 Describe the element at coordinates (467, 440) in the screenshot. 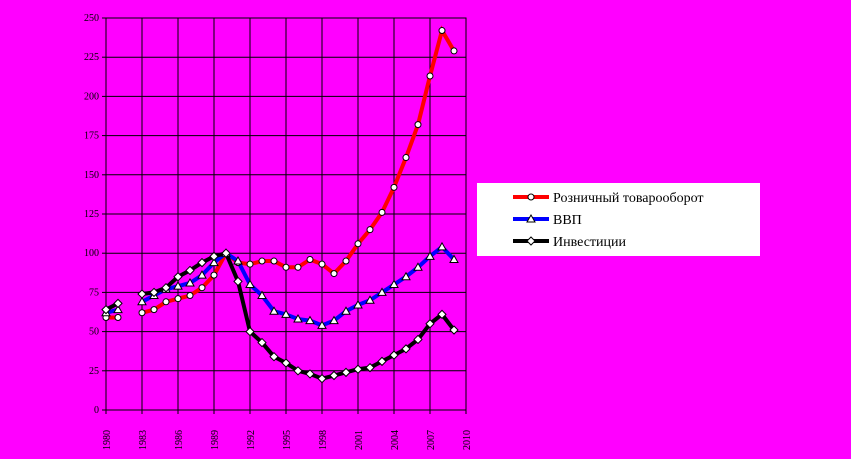

I see `x-tick-label: 2010` at that location.